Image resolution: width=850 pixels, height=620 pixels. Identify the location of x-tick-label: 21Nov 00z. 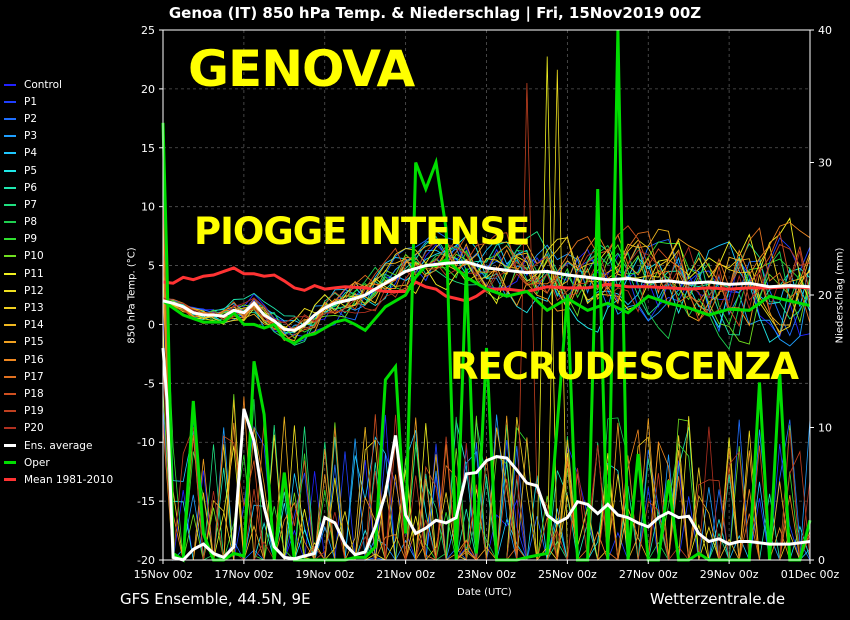
(405, 574).